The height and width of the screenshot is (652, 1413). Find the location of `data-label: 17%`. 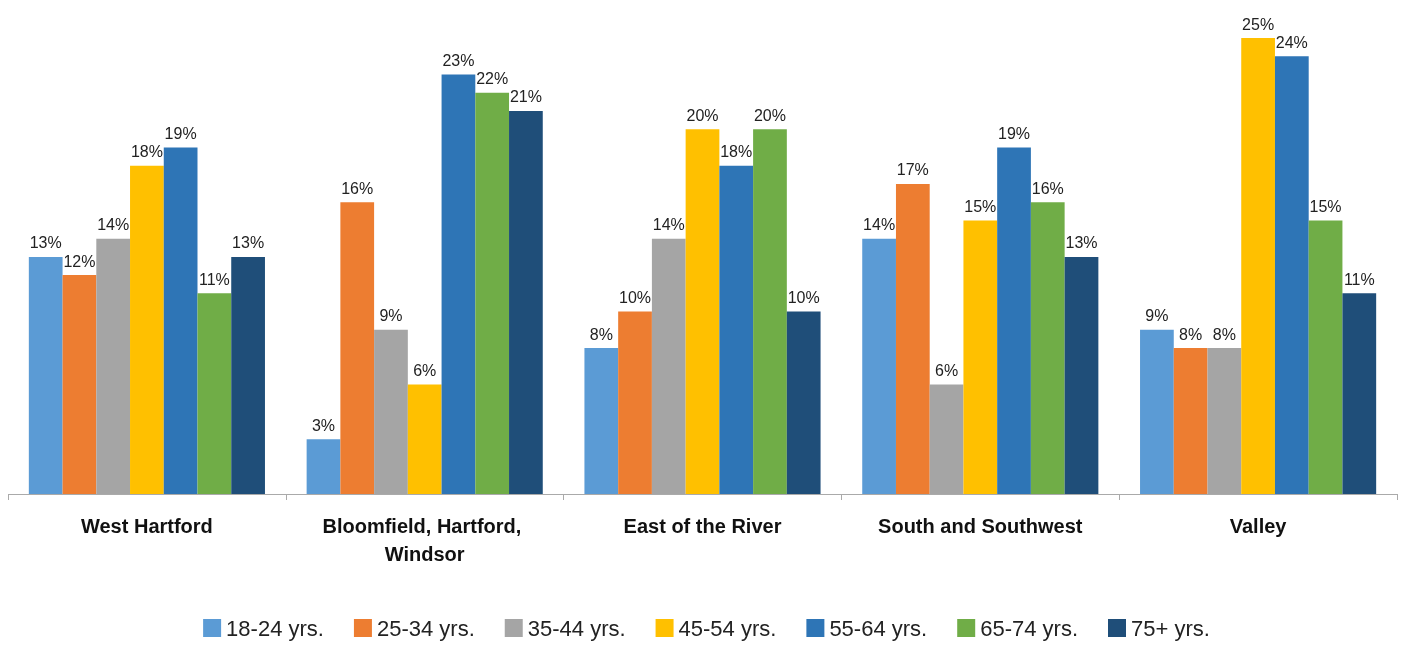

data-label: 17% is located at coordinates (912, 170).